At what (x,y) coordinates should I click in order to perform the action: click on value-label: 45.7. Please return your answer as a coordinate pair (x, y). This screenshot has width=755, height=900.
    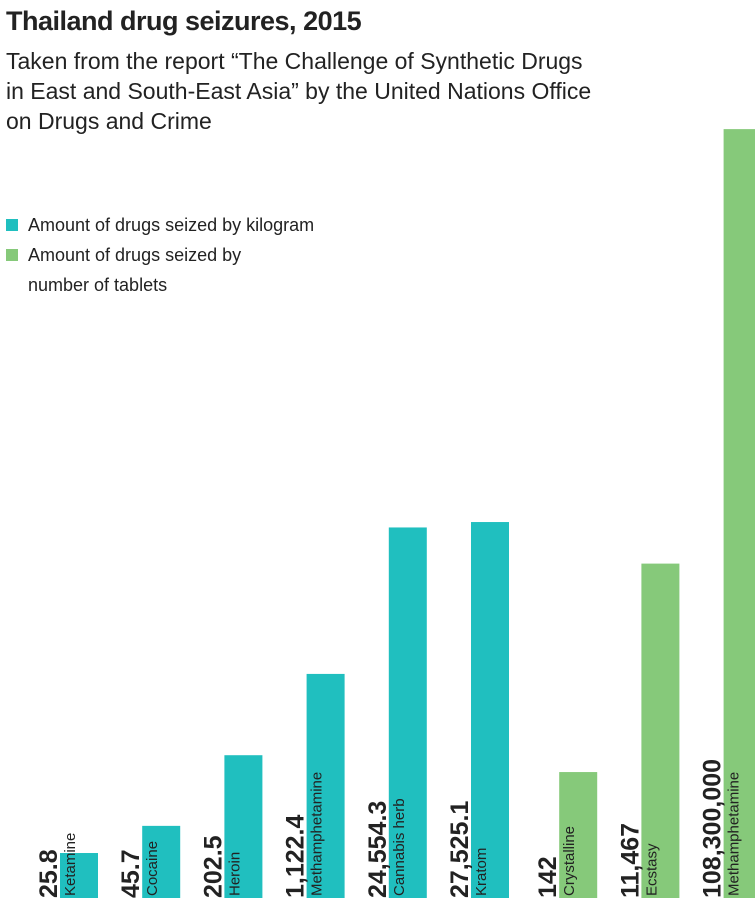
    Looking at the image, I should click on (131, 873).